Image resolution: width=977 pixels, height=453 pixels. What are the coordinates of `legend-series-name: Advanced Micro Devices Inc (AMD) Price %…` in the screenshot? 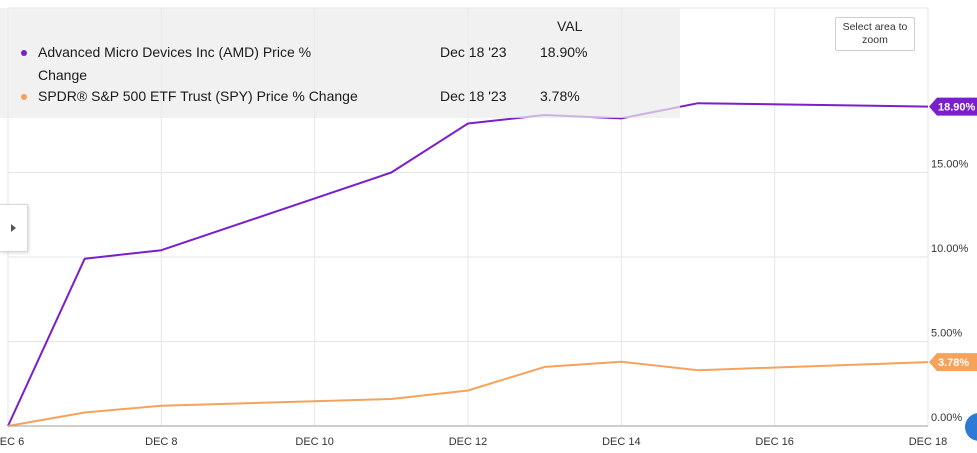 It's located at (175, 63).